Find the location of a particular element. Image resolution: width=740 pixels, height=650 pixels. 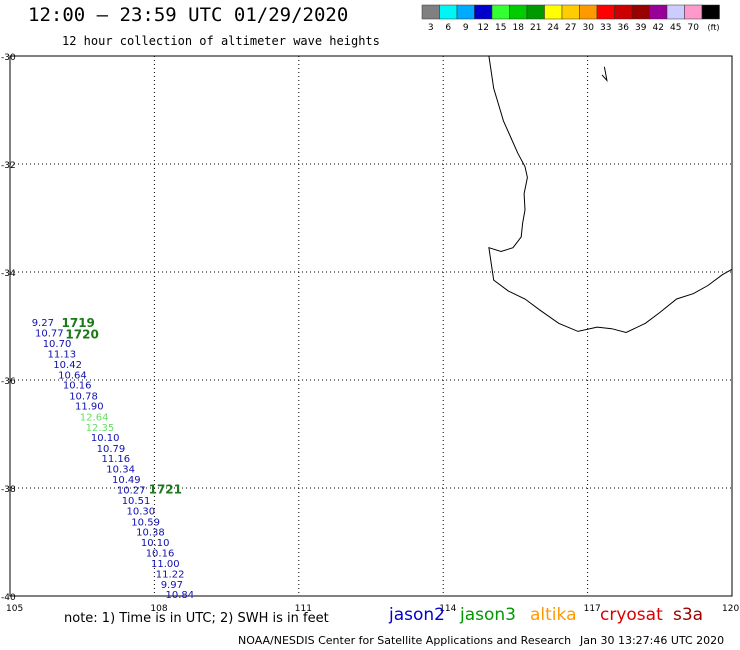

swh-value: 10.70 is located at coordinates (57, 344).